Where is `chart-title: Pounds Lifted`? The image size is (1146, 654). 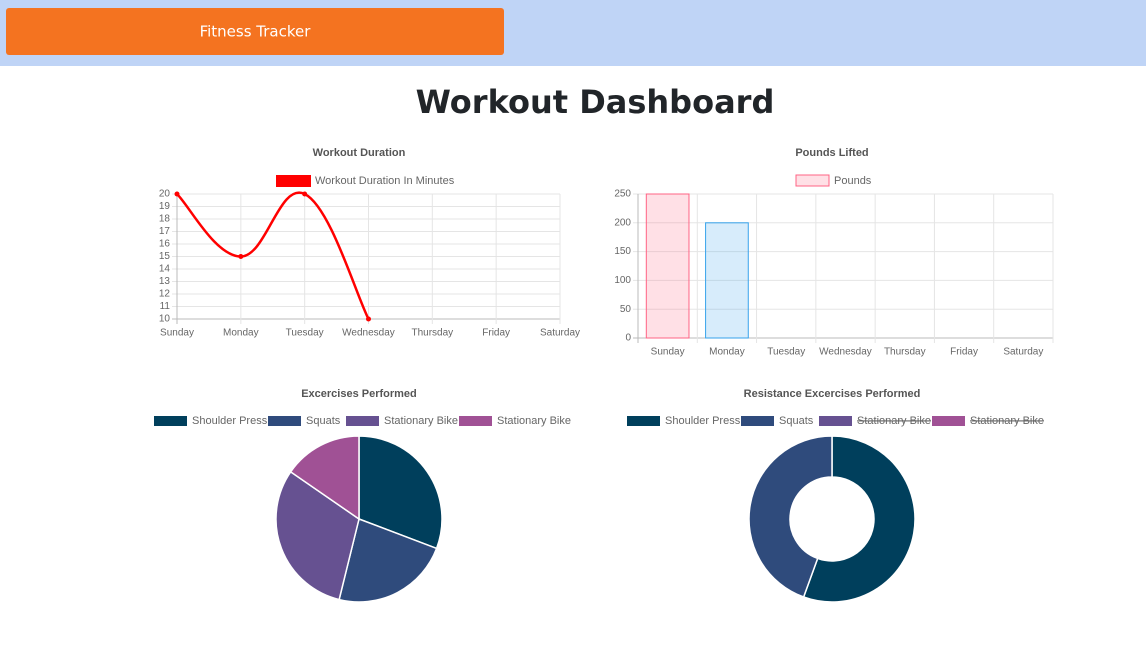
chart-title: Pounds Lifted is located at coordinates (831, 153).